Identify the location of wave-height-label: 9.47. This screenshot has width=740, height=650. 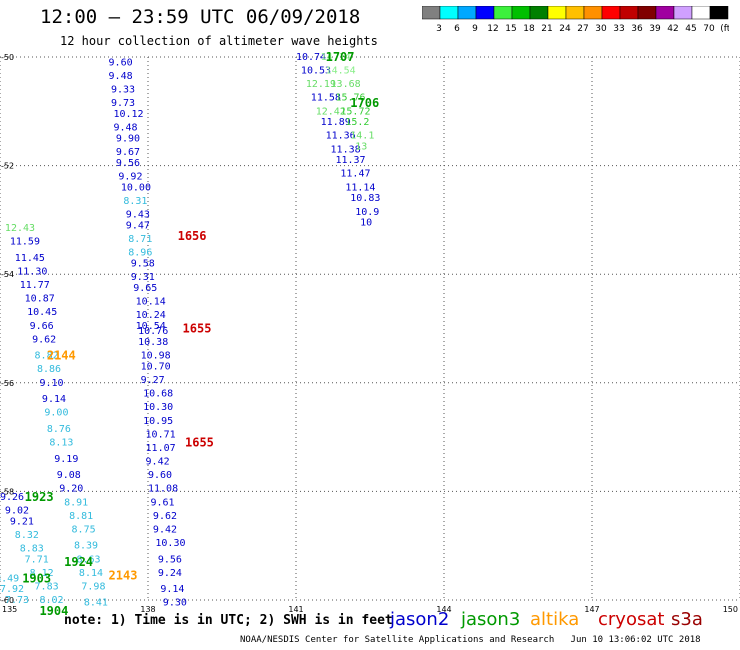
(138, 225).